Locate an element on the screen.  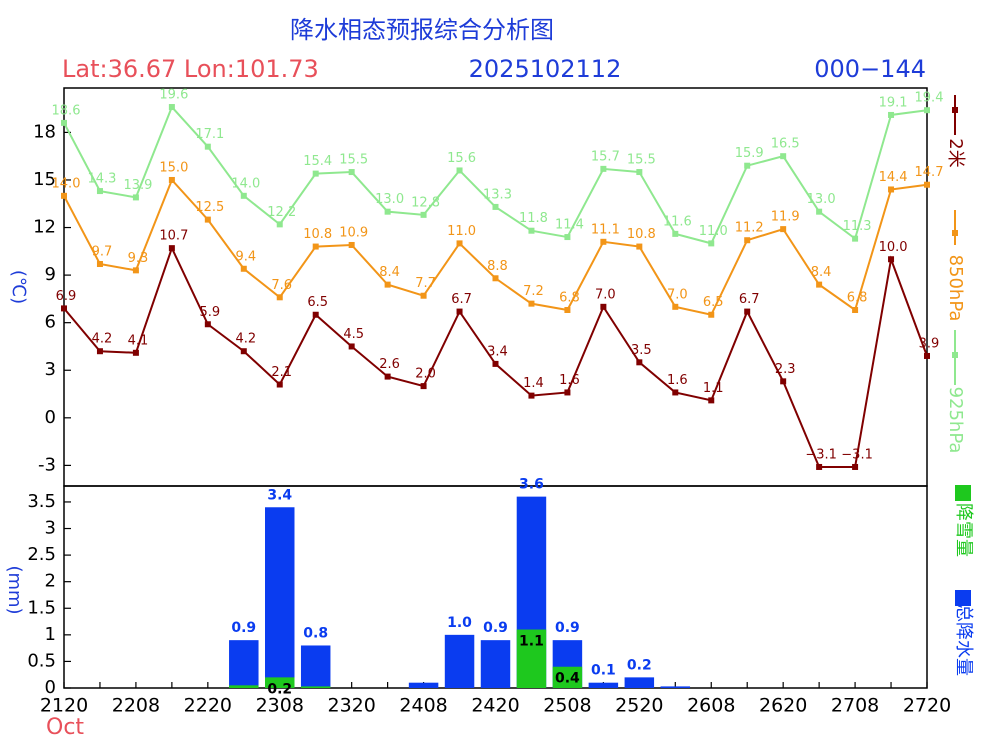
data-label: 12.5 is located at coordinates (209, 207).